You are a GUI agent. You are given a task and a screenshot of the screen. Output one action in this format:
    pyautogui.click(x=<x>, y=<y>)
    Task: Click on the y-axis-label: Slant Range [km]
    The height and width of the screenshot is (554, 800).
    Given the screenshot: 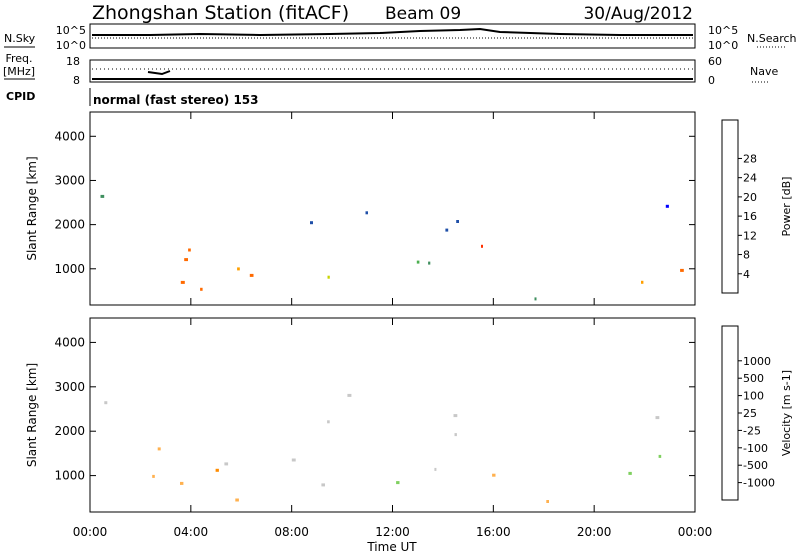 What is the action you would take?
    pyautogui.click(x=32, y=415)
    